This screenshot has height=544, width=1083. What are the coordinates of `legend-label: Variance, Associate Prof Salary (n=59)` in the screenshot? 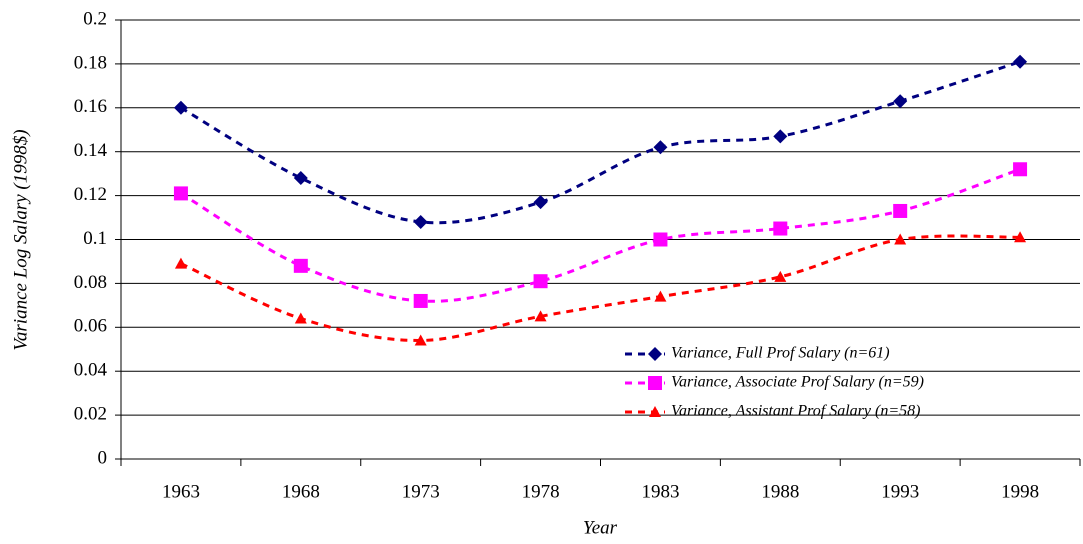 It's located at (797, 382).